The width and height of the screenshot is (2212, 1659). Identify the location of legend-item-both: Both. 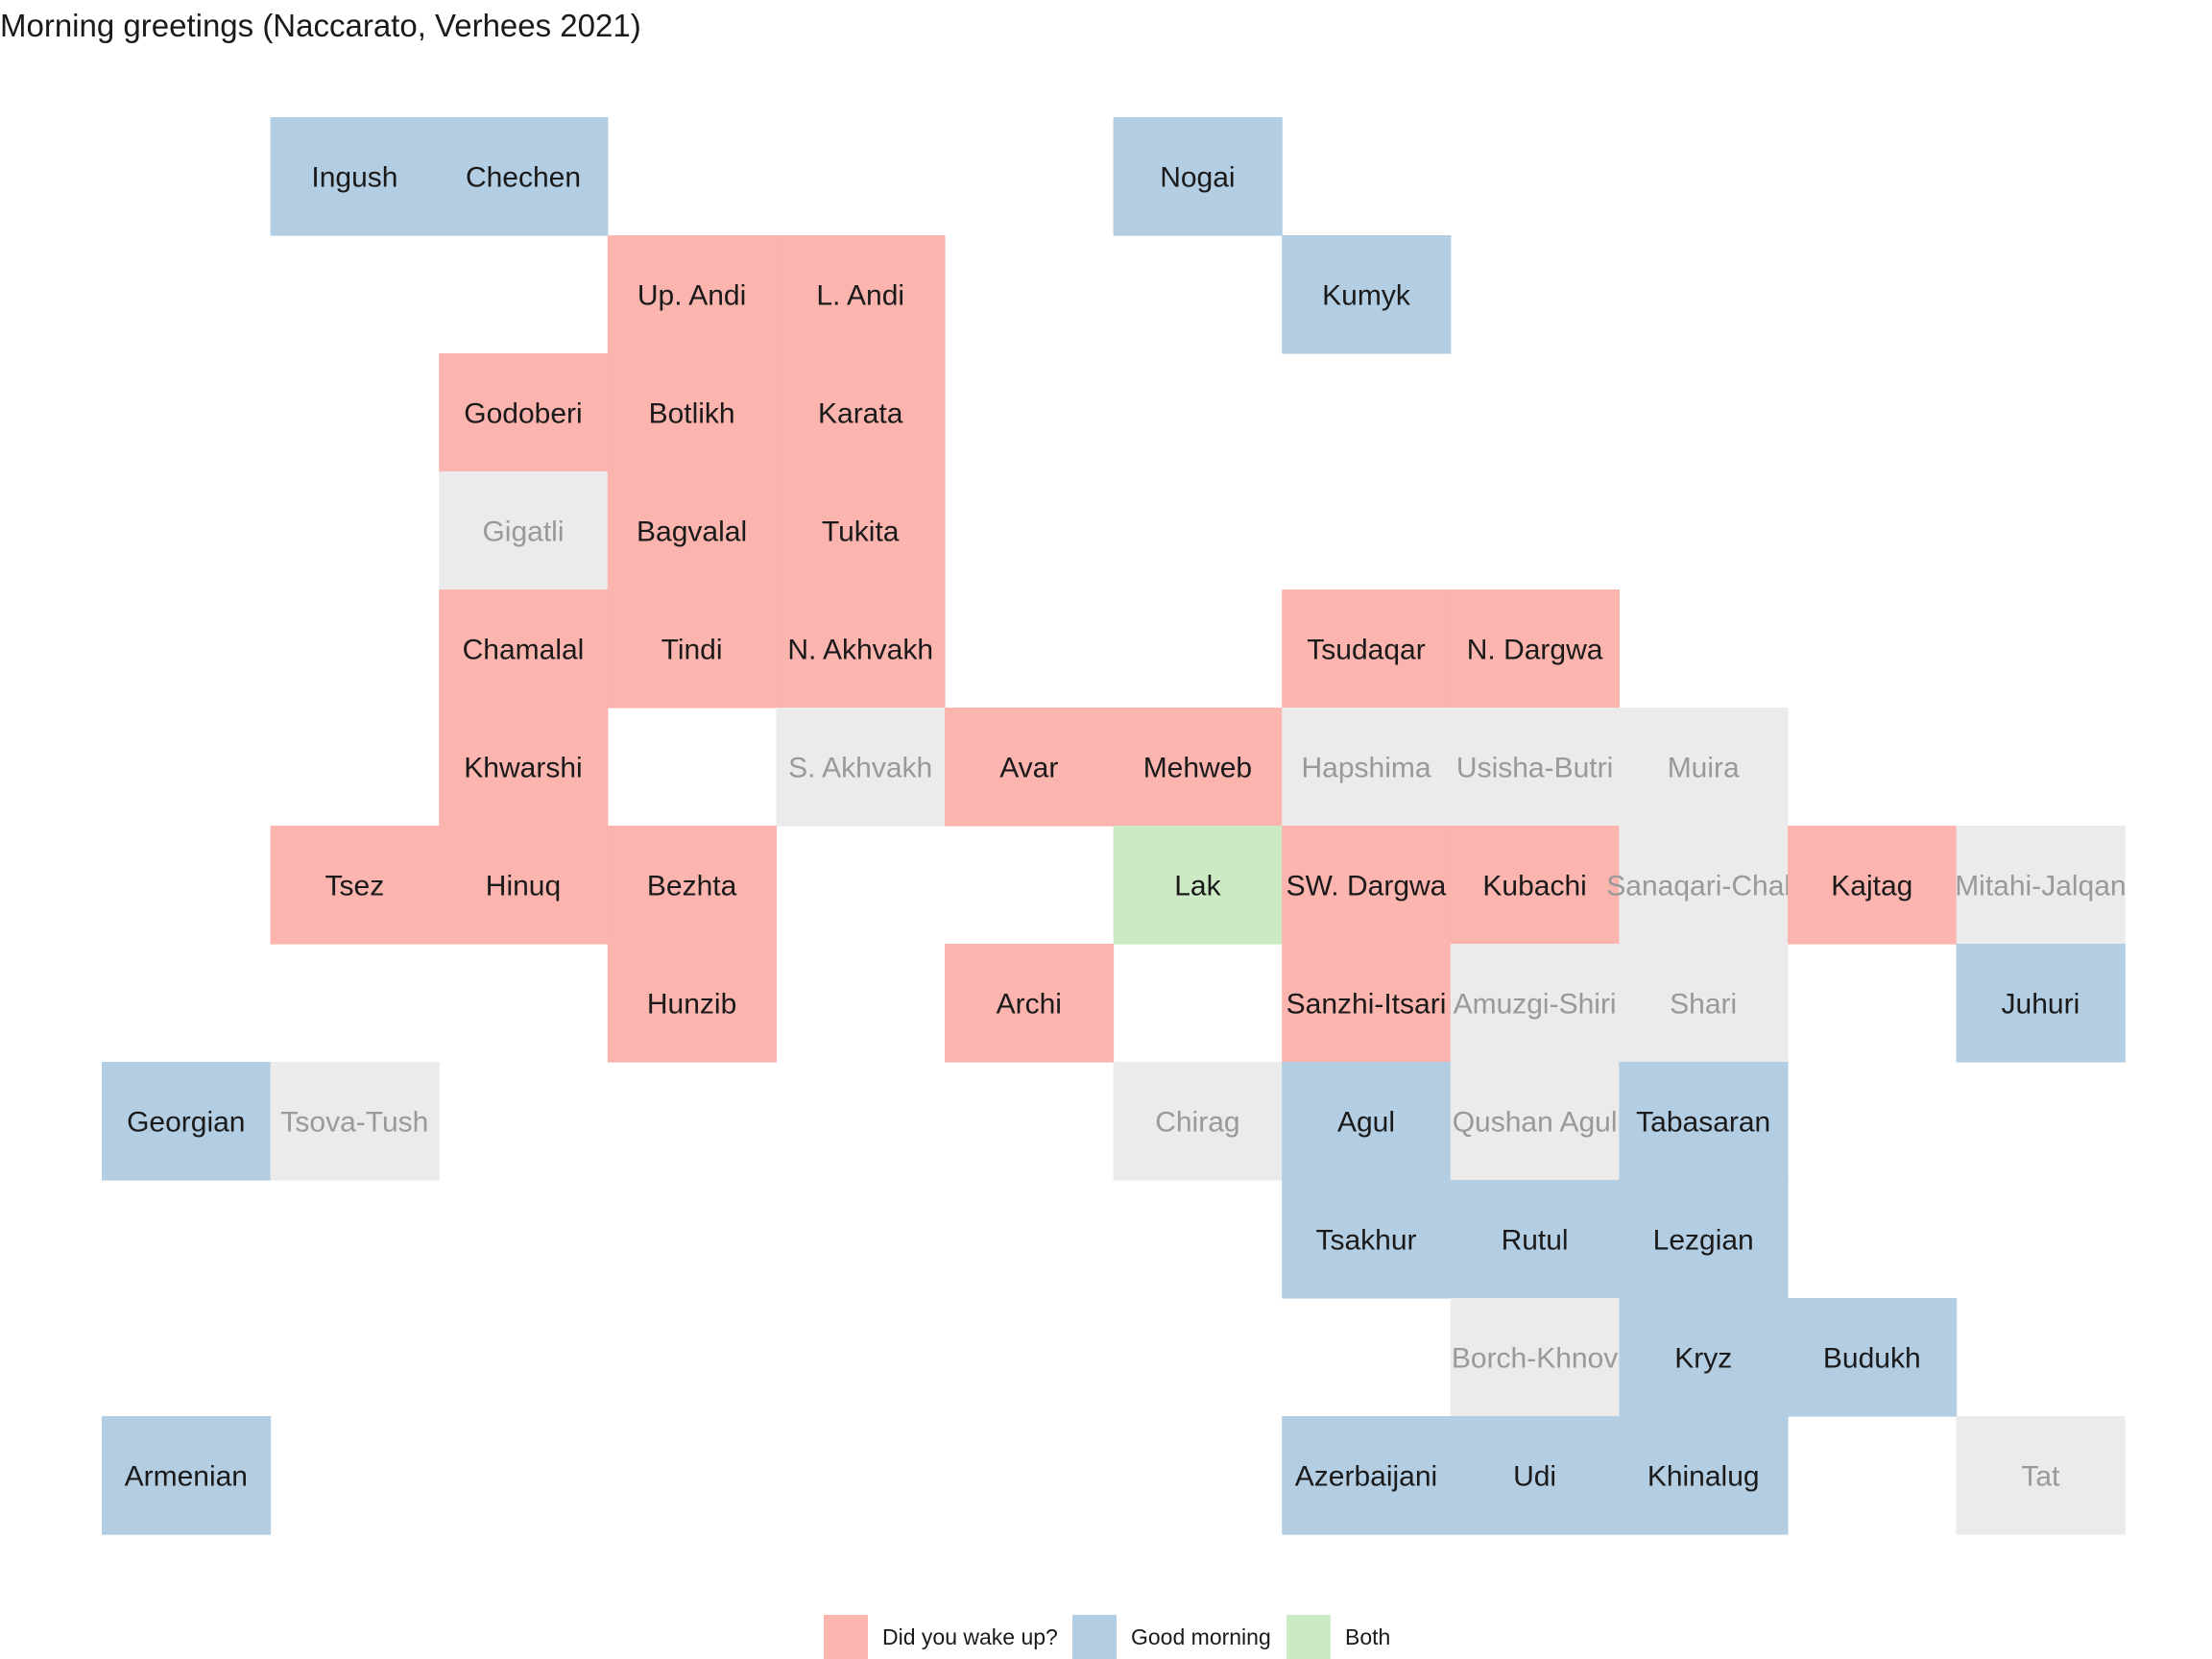
(1338, 1637).